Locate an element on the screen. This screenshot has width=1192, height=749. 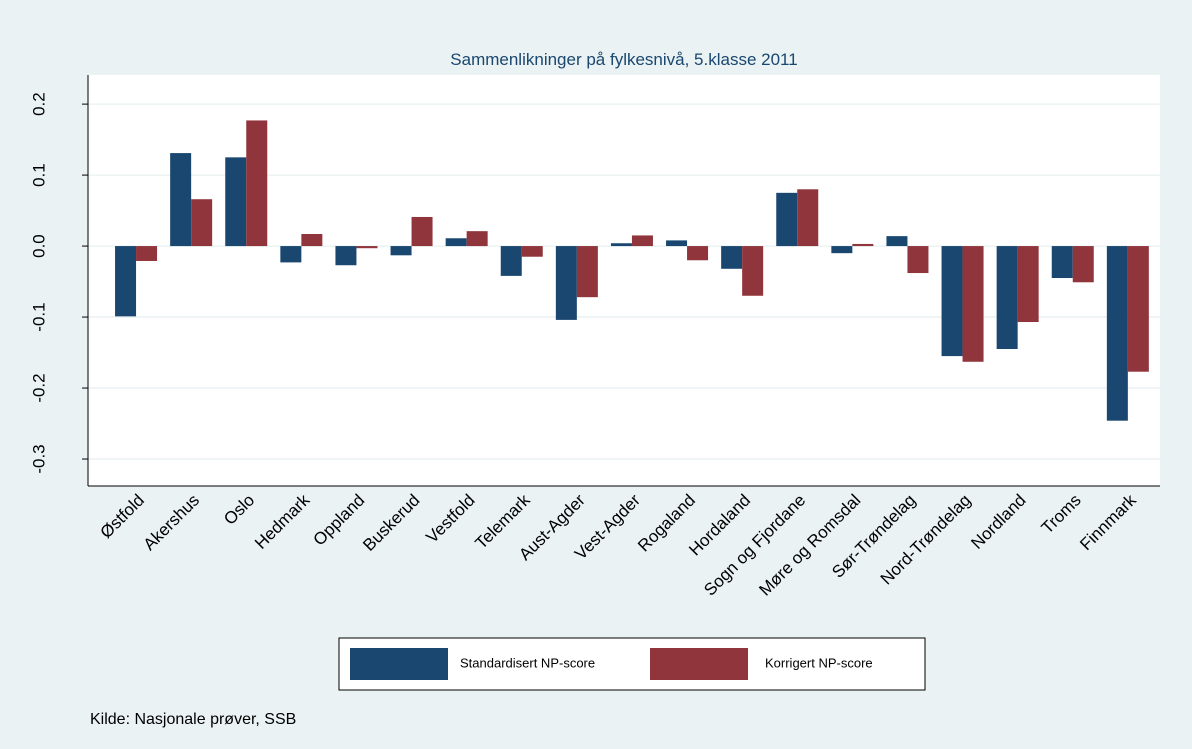
y-tick-label: -0.1 is located at coordinates (38, 316).